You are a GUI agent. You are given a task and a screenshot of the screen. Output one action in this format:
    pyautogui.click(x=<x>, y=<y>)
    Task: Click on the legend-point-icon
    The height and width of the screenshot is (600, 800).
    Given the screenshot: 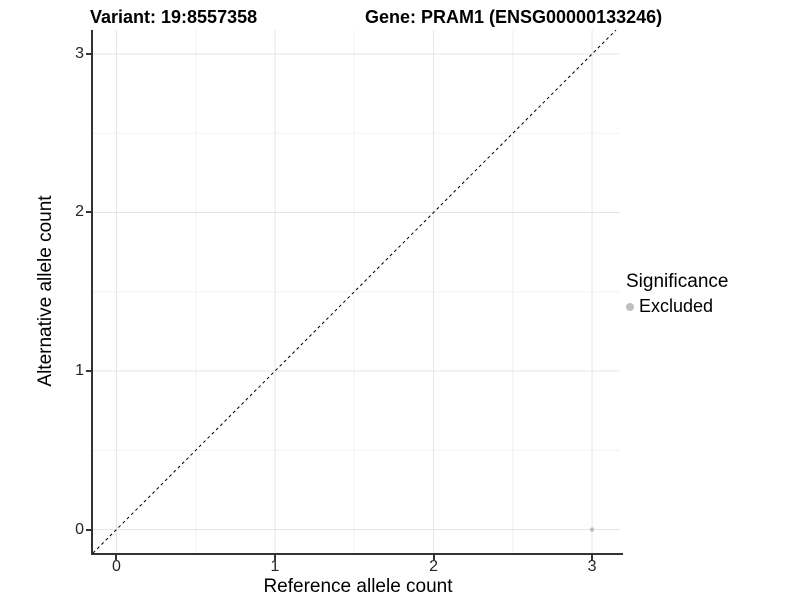 What is the action you would take?
    pyautogui.click(x=630, y=306)
    